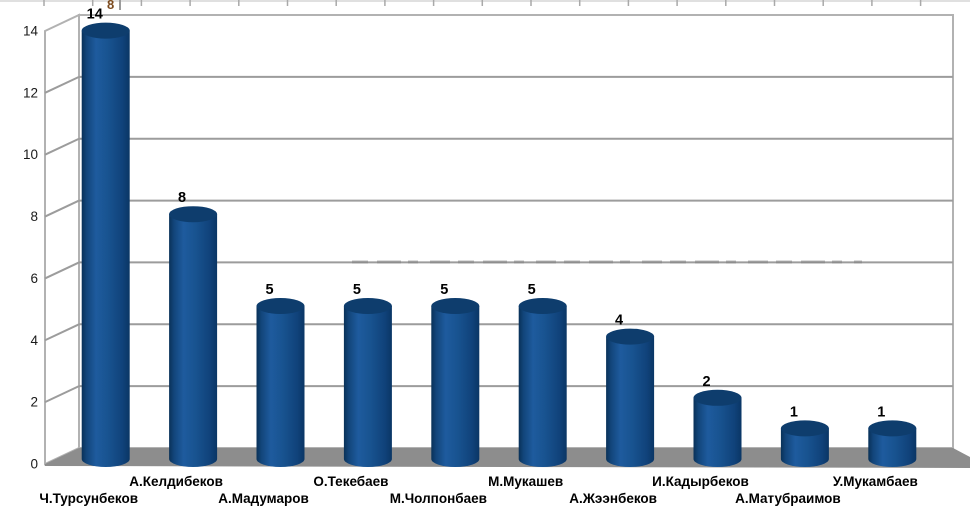 The image size is (970, 513). Describe the element at coordinates (438, 498) in the screenshot. I see `category-label: М.Чолпонбаев` at that location.